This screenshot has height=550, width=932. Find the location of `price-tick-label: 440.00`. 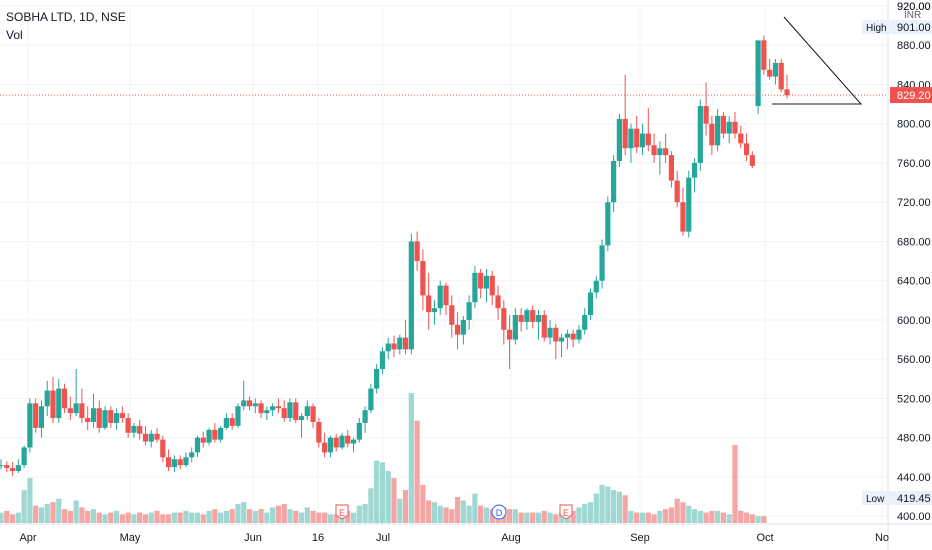

price-tick-label: 440.00 is located at coordinates (914, 478).